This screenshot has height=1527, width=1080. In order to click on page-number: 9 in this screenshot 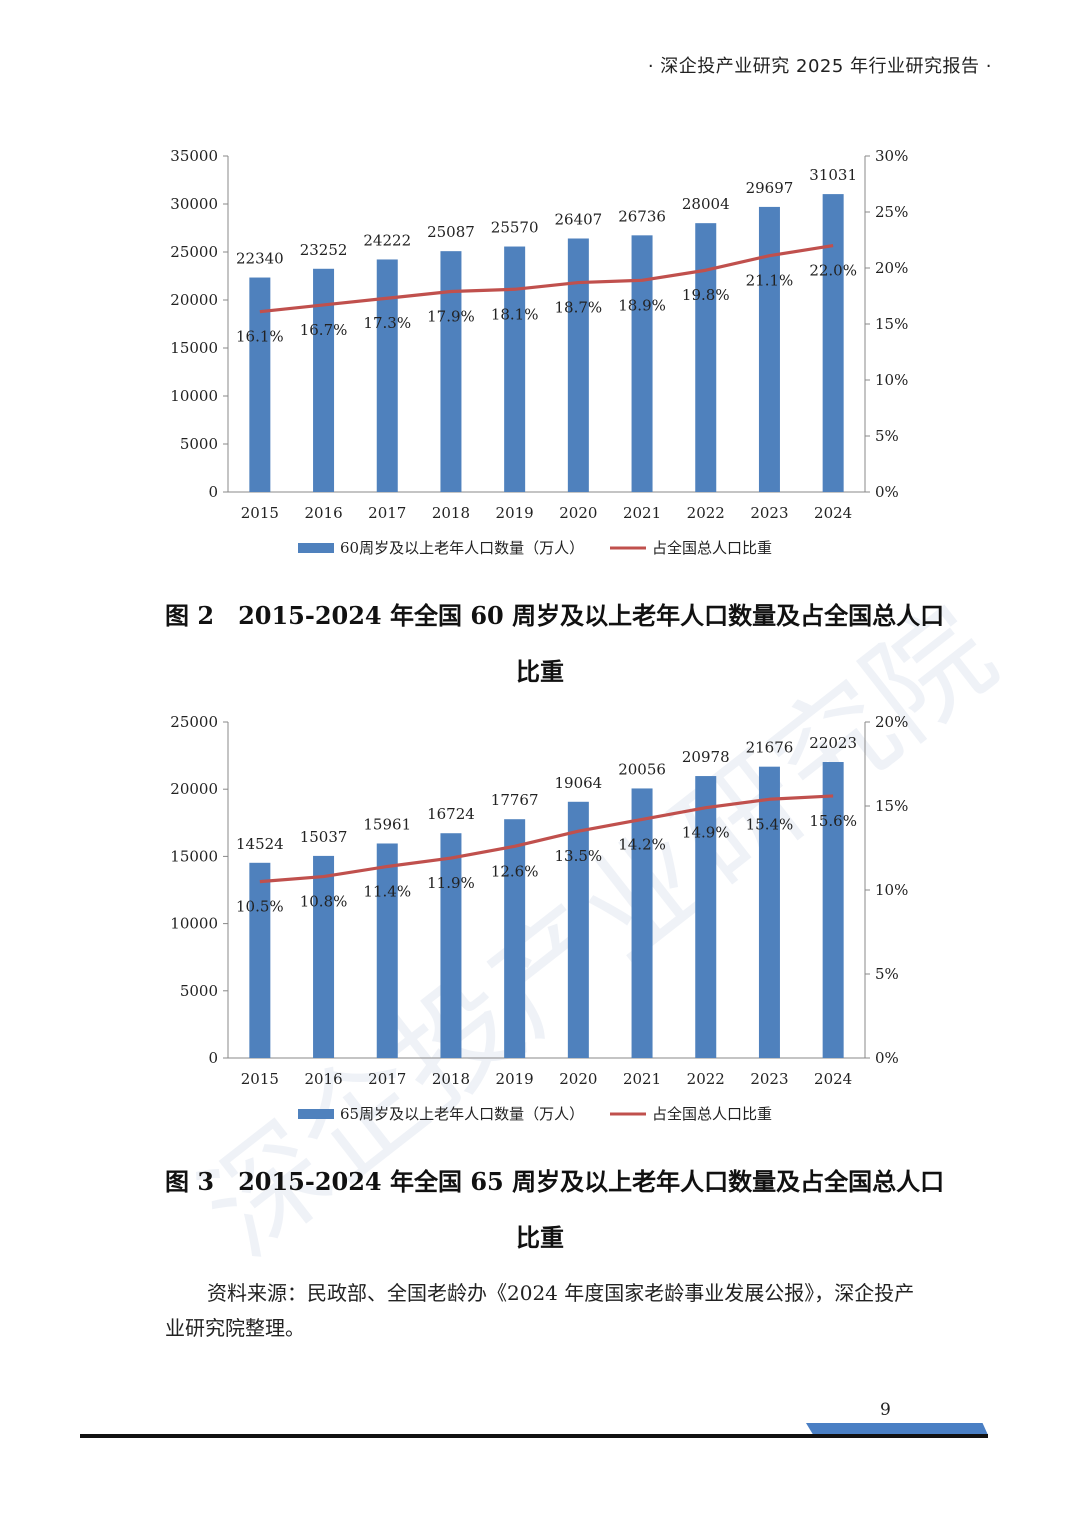, I will do `click(885, 1410)`.